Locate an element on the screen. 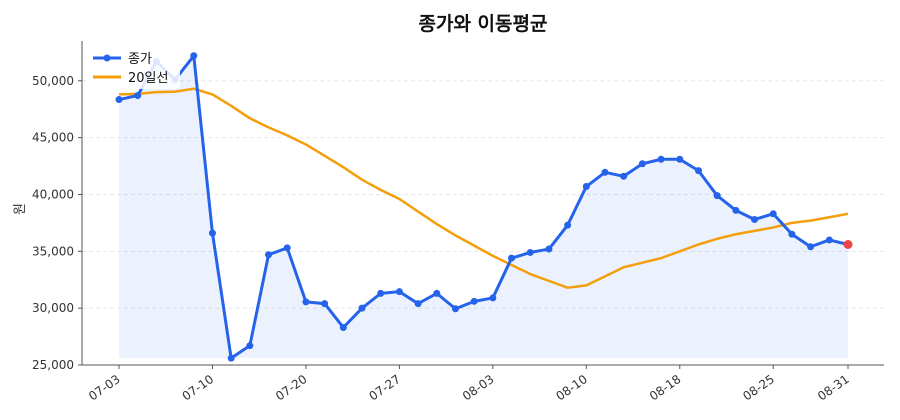 The image size is (900, 420). x-tick-label: 07-03 is located at coordinates (104, 387).